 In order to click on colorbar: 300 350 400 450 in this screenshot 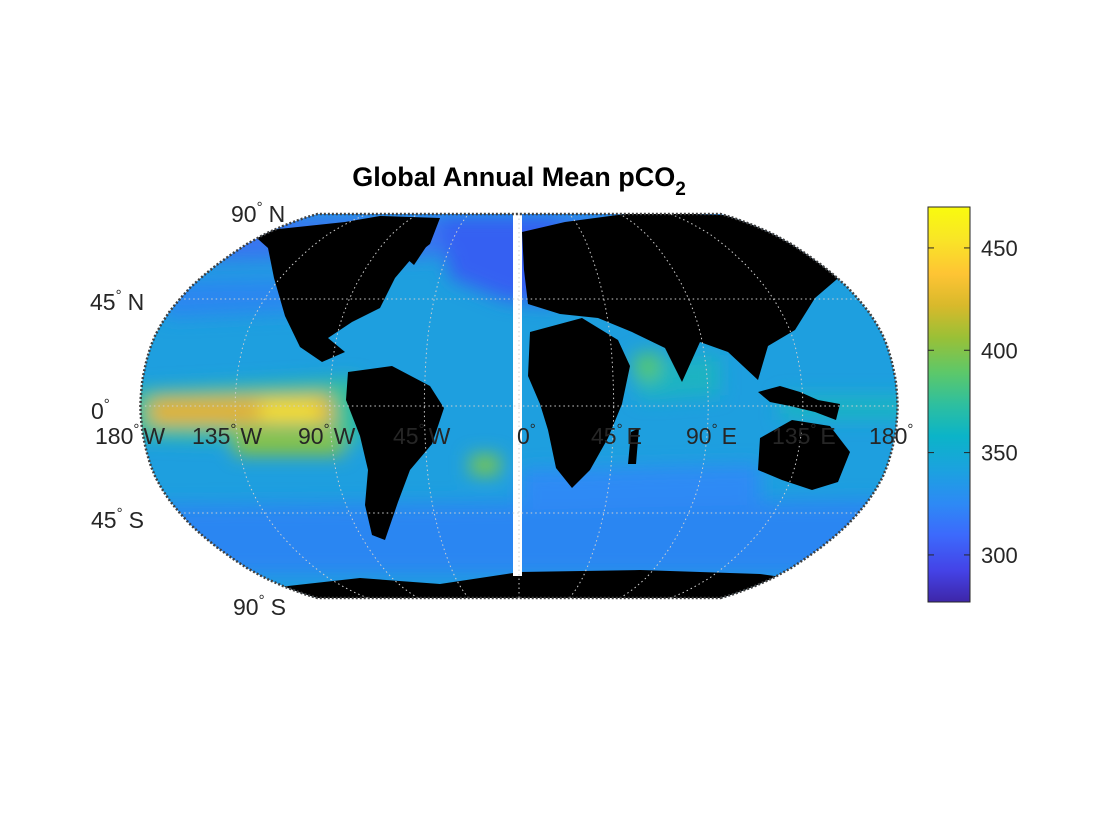, I will do `click(972, 404)`.